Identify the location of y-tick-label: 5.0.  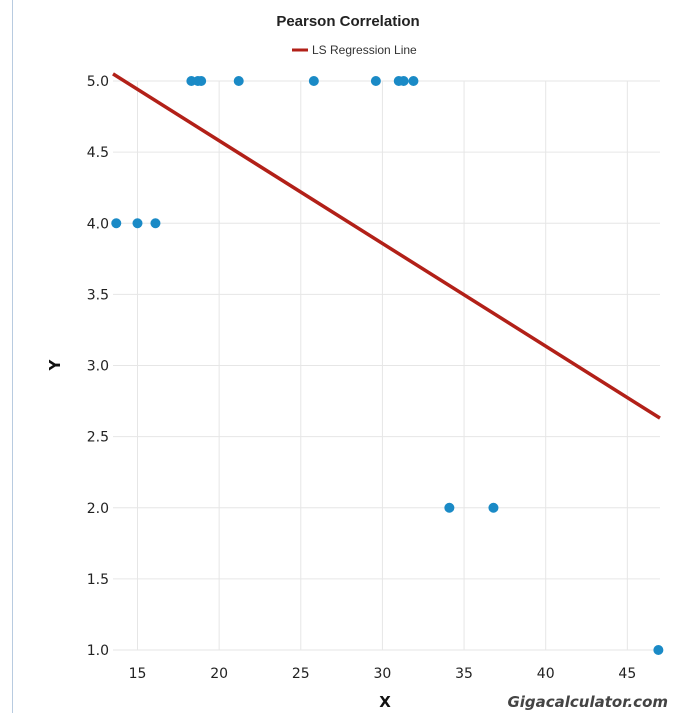
(98, 82).